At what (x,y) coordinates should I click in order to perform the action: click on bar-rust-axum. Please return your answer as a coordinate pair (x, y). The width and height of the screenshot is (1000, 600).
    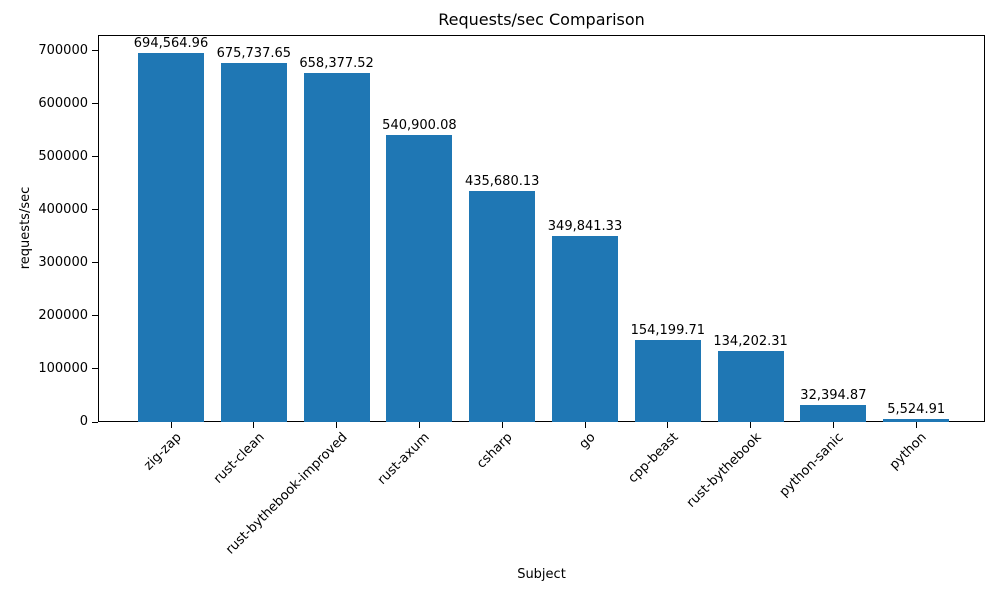
    Looking at the image, I should click on (419, 278).